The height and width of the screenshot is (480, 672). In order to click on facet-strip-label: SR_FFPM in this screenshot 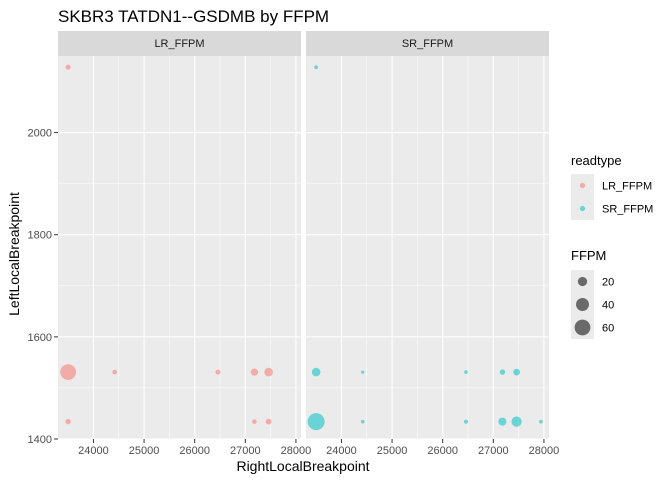, I will do `click(427, 44)`.